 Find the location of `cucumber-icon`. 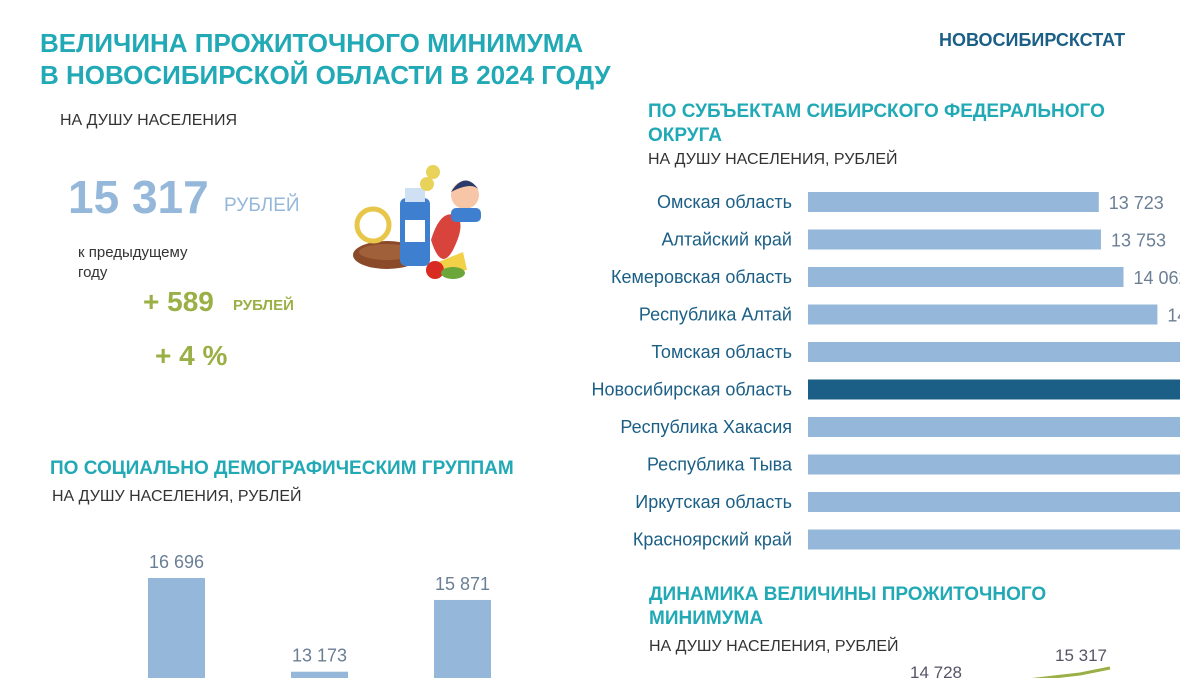

cucumber-icon is located at coordinates (453, 273).